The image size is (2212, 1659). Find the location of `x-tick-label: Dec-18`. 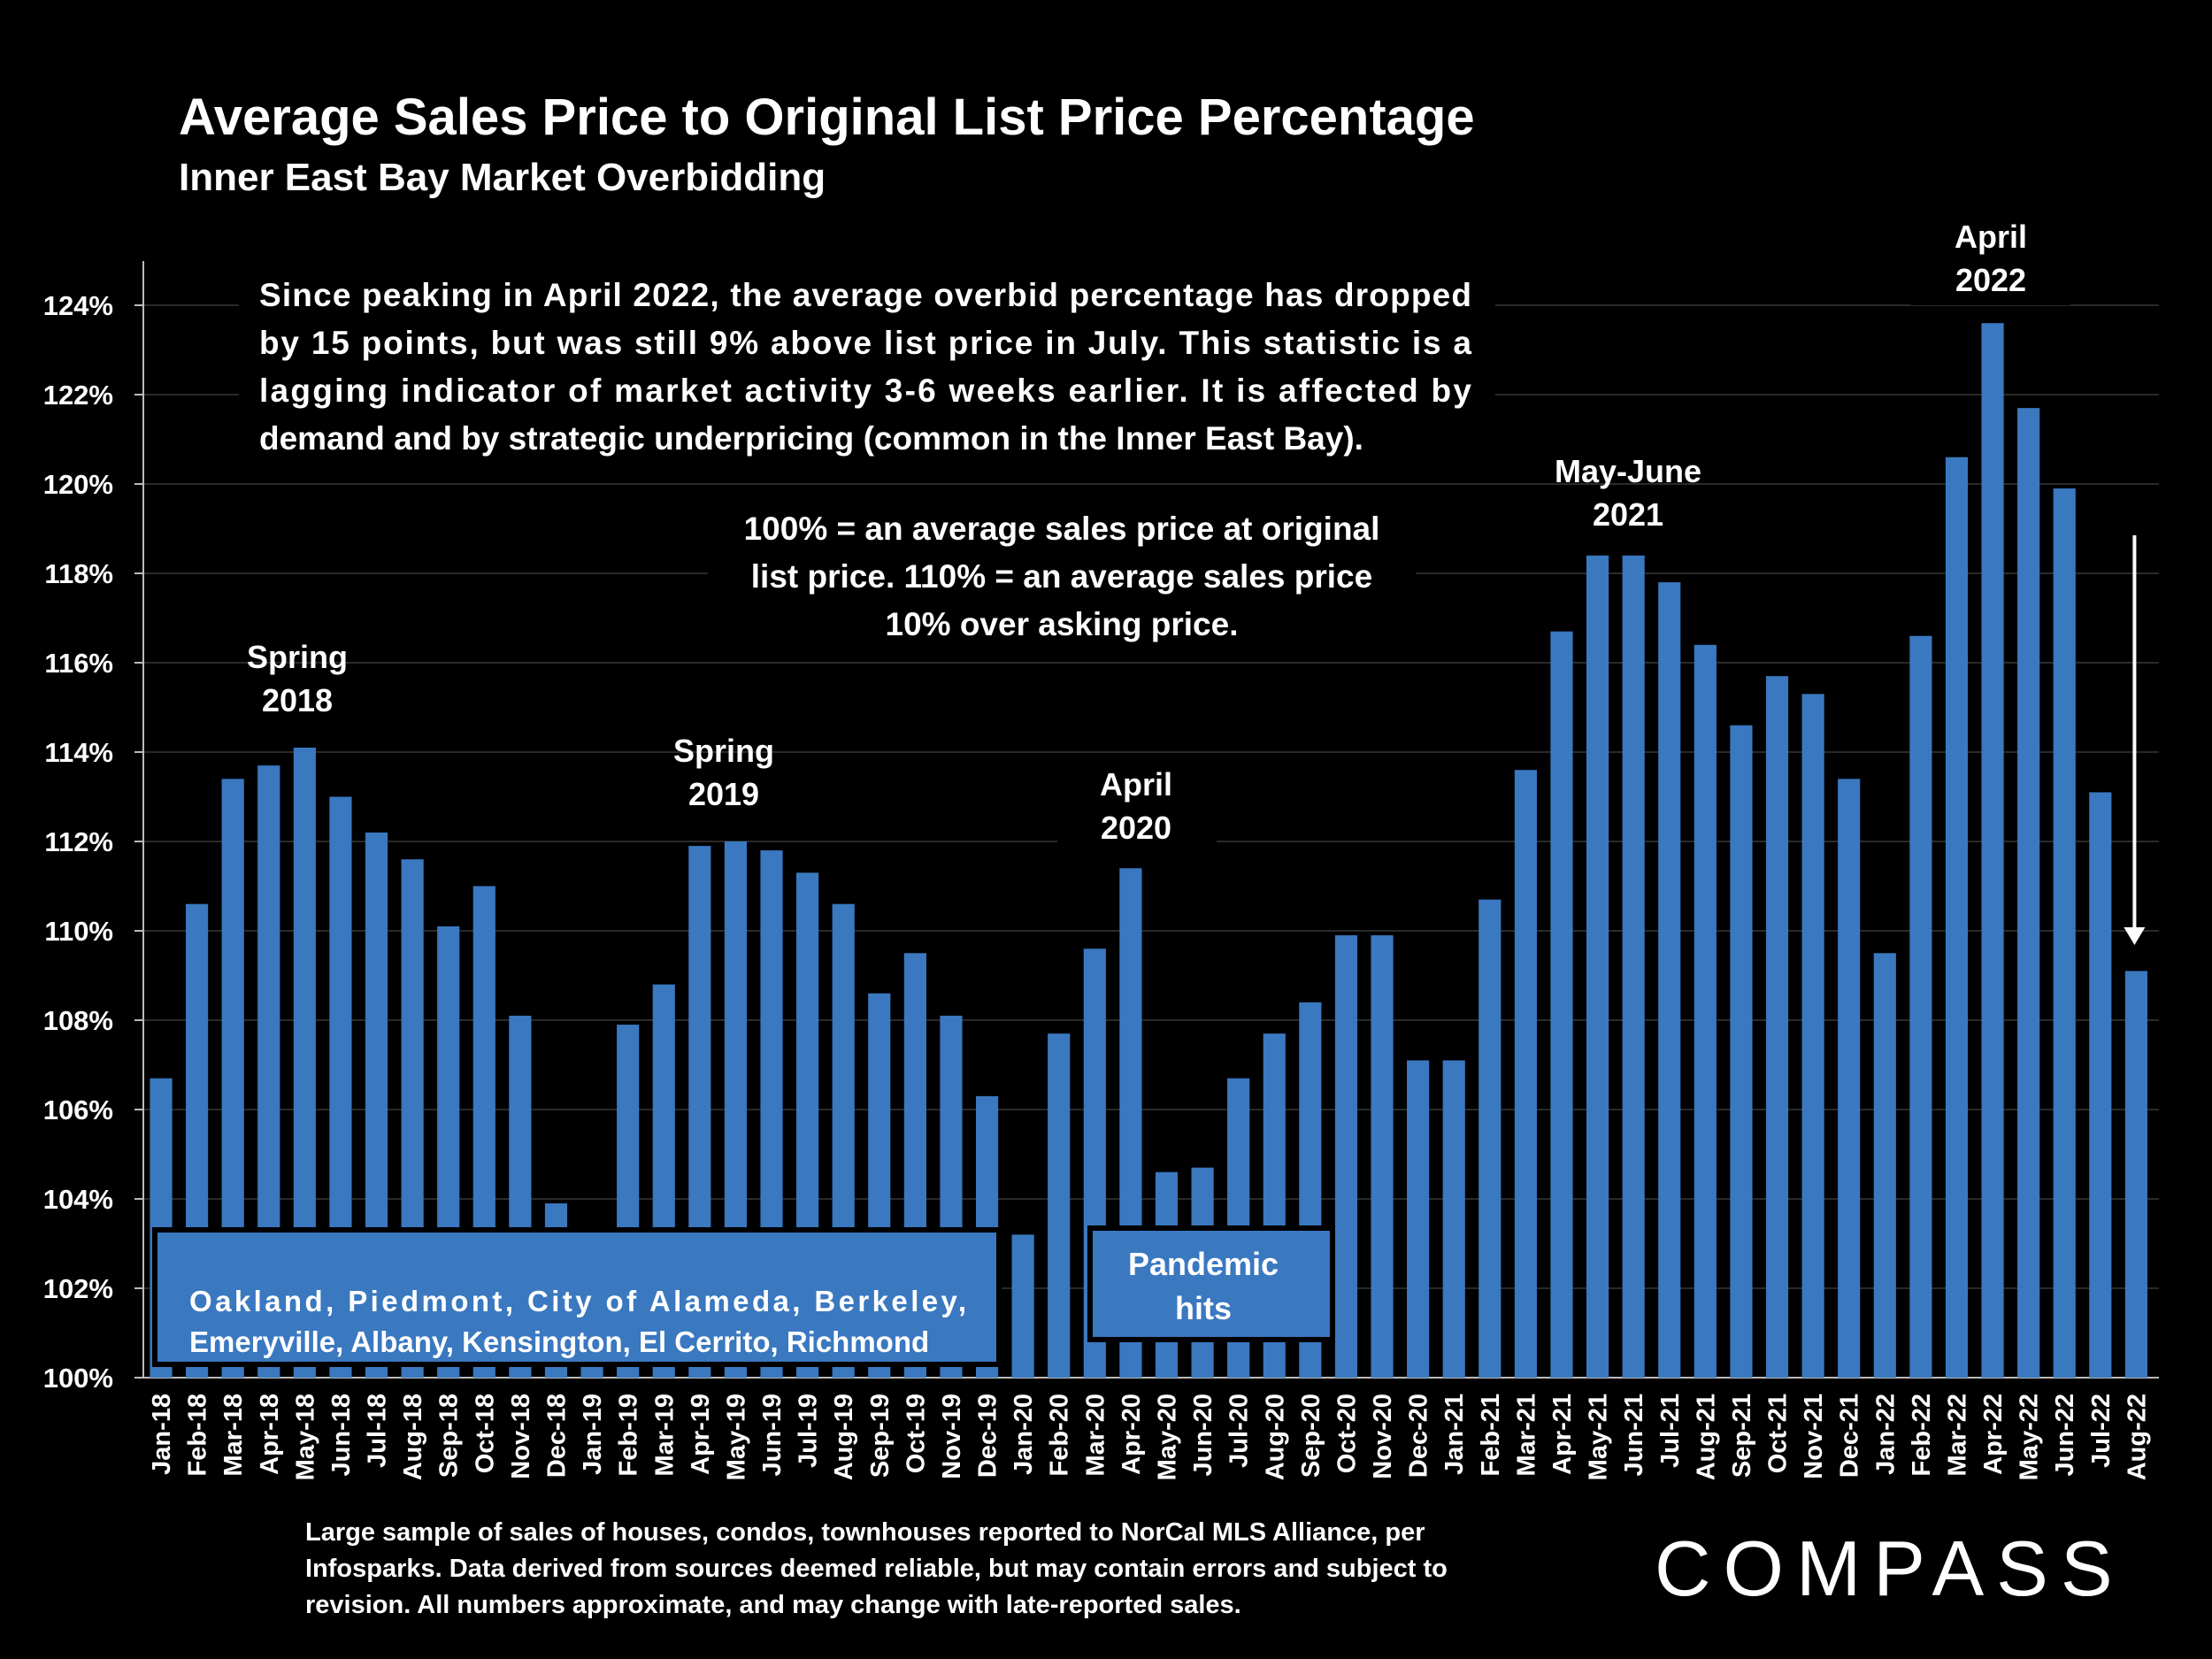

x-tick-label: Dec-18 is located at coordinates (557, 1436).